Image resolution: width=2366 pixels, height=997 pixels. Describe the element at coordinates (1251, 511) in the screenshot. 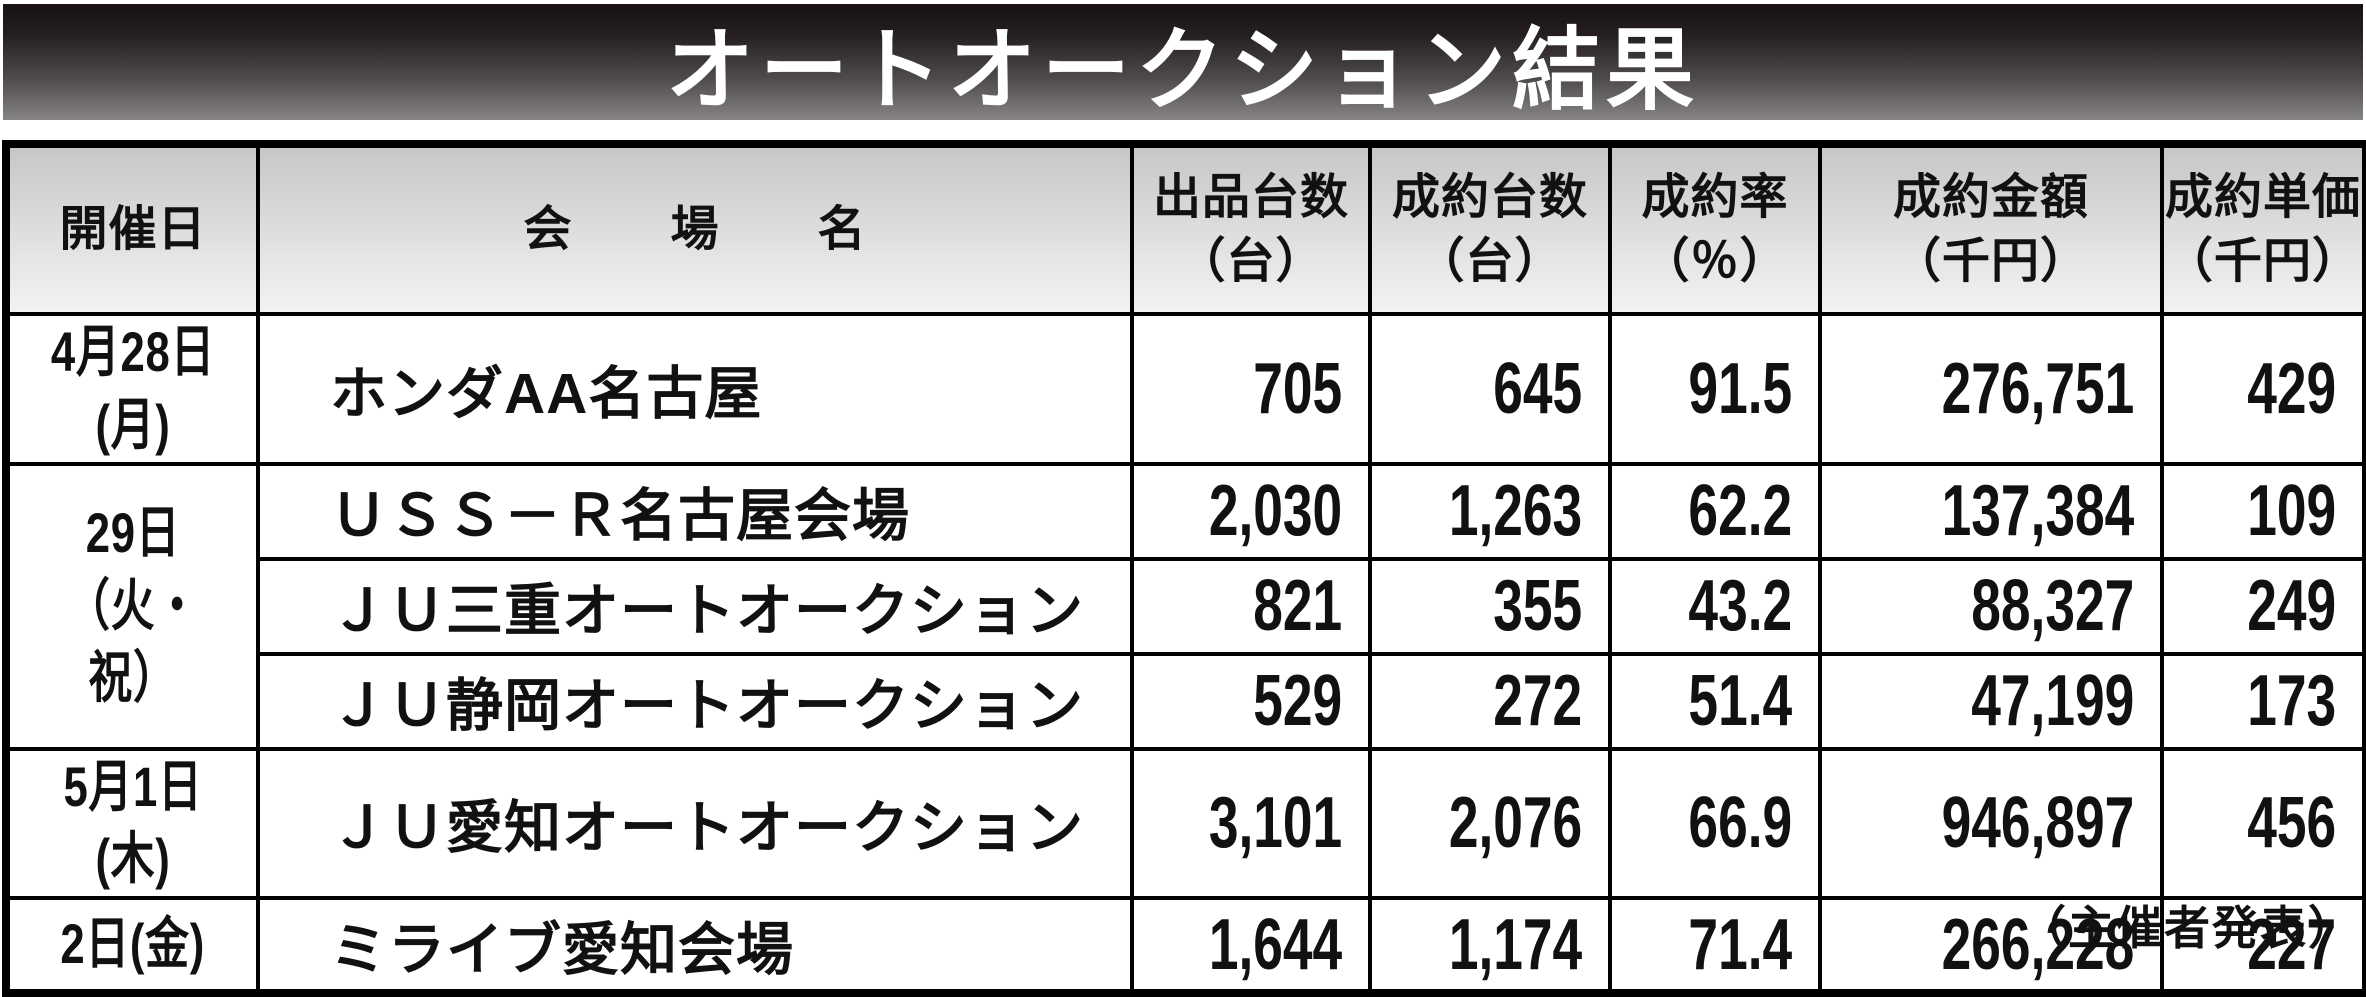

I see `listed-count-cell: 2,030` at that location.